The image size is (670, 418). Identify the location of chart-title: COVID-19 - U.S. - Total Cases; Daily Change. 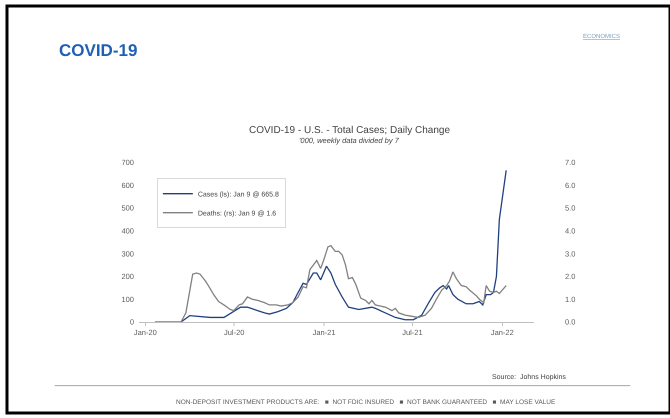
(349, 130).